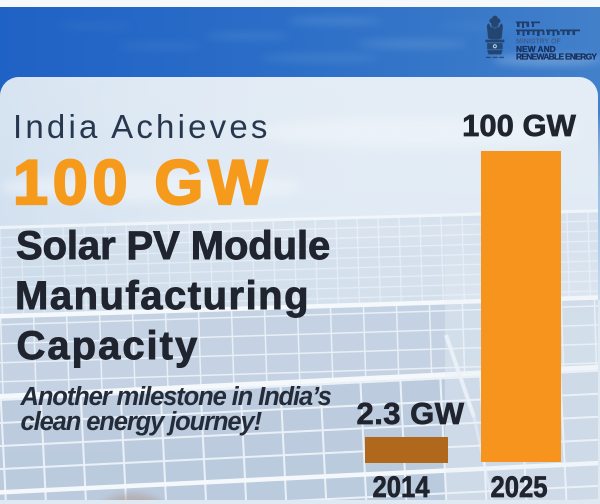 The width and height of the screenshot is (600, 504). Describe the element at coordinates (538, 42) in the screenshot. I see `svg-text: MINISTRY OF` at that location.